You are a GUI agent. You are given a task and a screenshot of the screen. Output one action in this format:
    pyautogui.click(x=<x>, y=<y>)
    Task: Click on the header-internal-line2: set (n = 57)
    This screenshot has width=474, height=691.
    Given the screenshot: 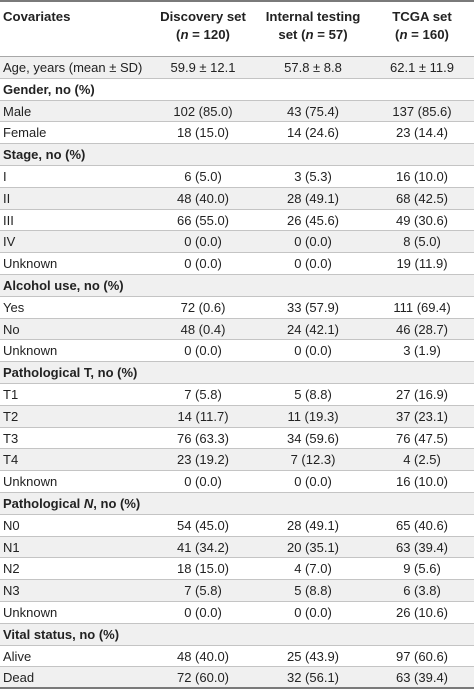 What is the action you would take?
    pyautogui.click(x=313, y=35)
    